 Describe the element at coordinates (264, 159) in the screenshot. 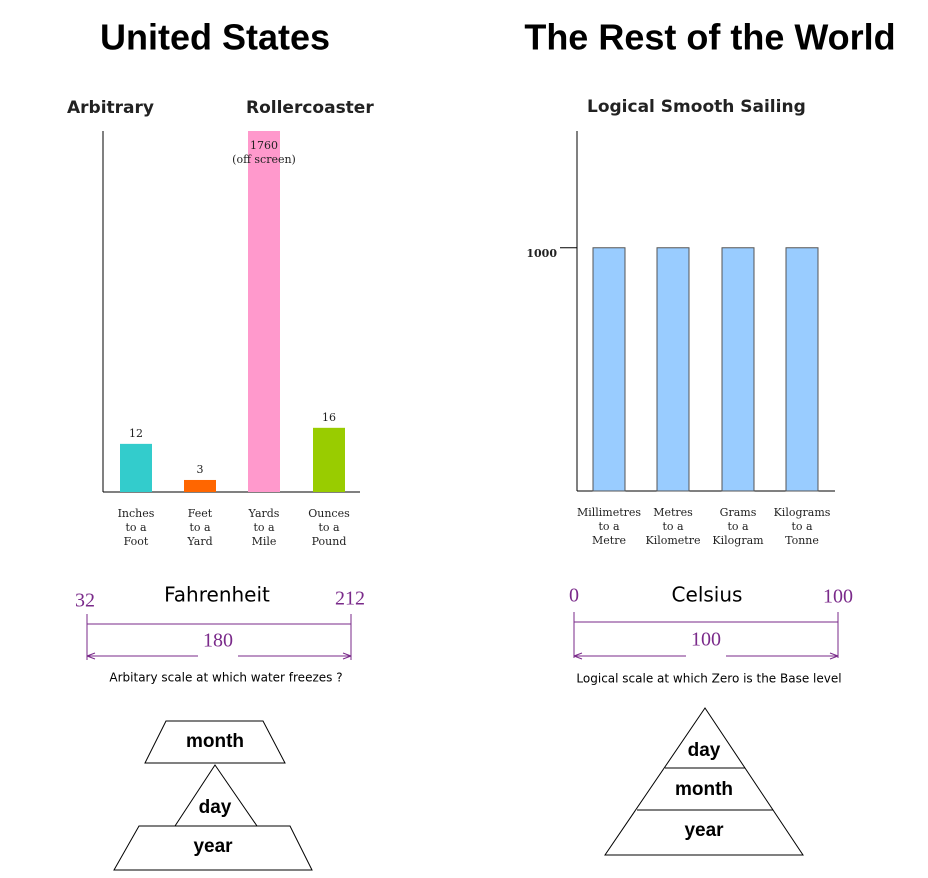

I see `annotation: (off screen)` at that location.